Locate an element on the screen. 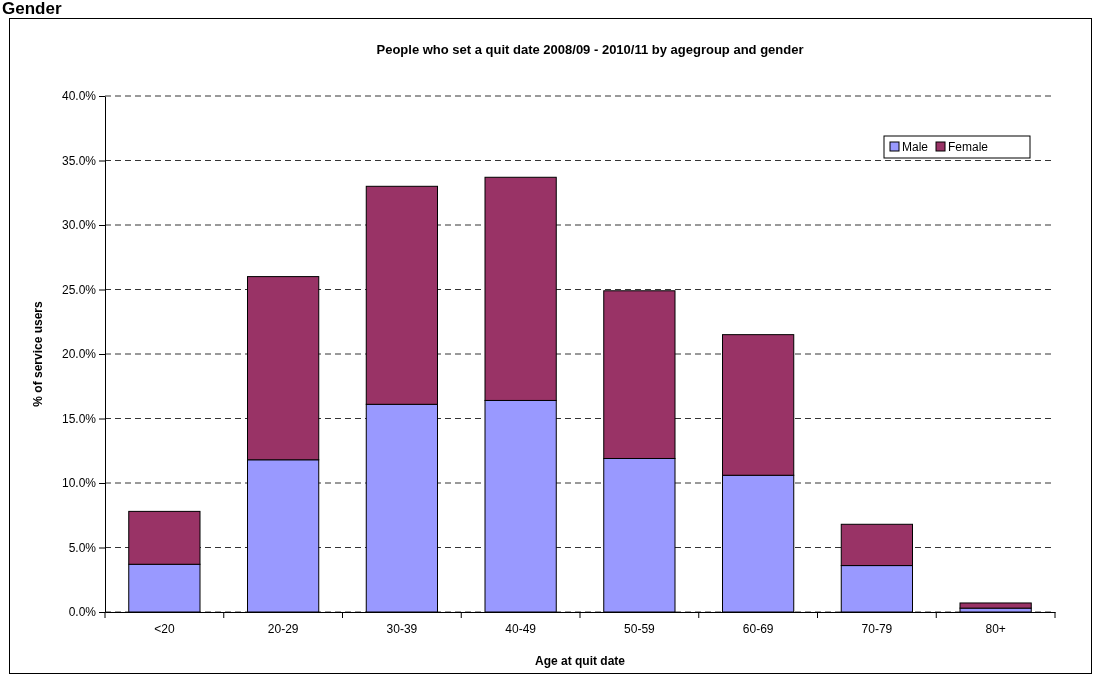 Image resolution: width=1095 pixels, height=677 pixels. chart-title: People who set a quit date 2008/09 - 2010/11 by agegroup and gender is located at coordinates (590, 49).